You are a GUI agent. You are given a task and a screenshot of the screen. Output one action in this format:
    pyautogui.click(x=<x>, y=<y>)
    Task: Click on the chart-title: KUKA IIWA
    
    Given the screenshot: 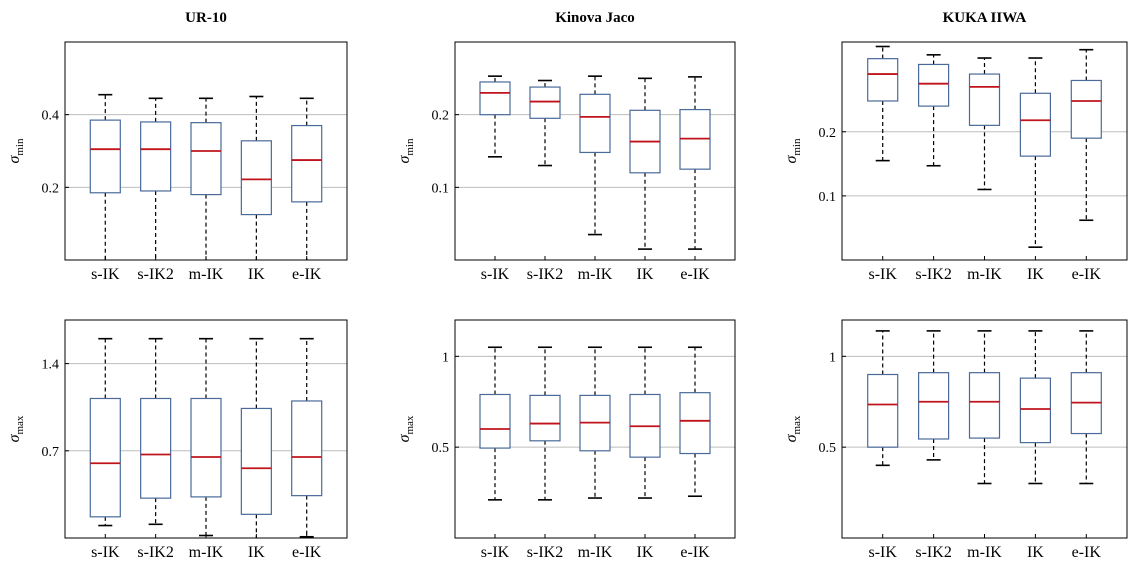 What is the action you would take?
    pyautogui.click(x=985, y=18)
    